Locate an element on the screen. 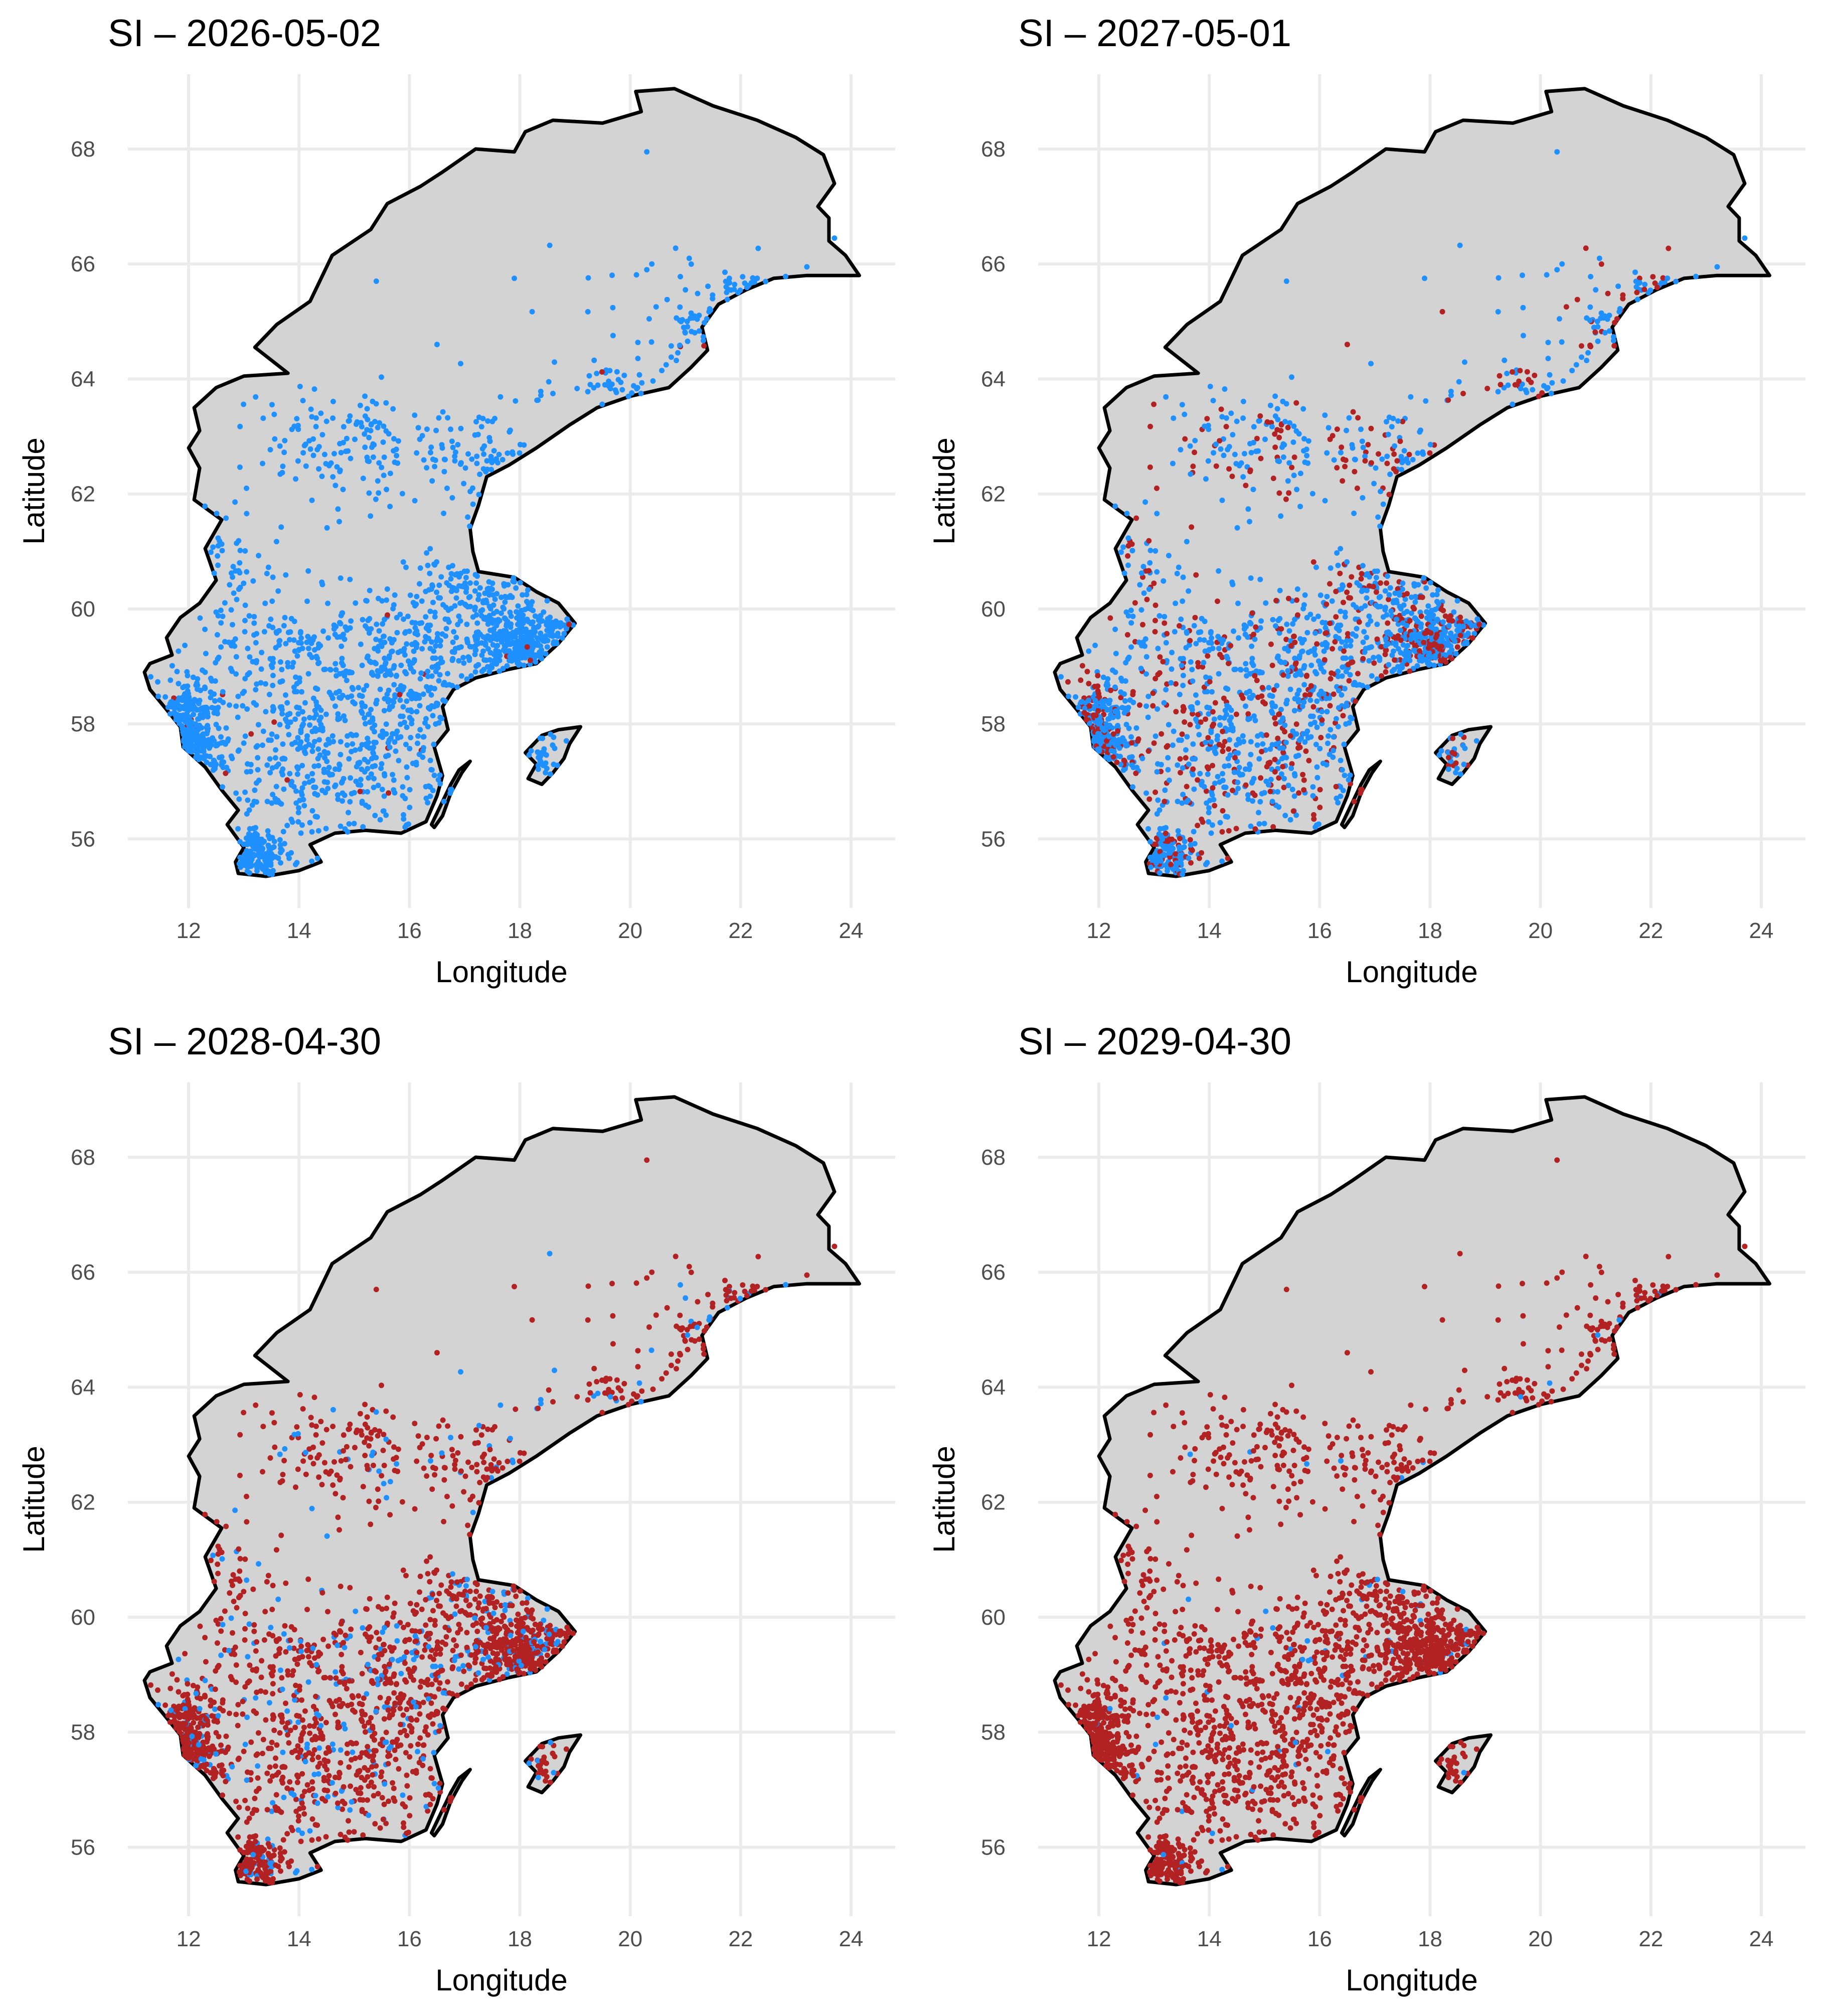 The height and width of the screenshot is (2016, 1821). x-tick-label: 24 is located at coordinates (851, 930).